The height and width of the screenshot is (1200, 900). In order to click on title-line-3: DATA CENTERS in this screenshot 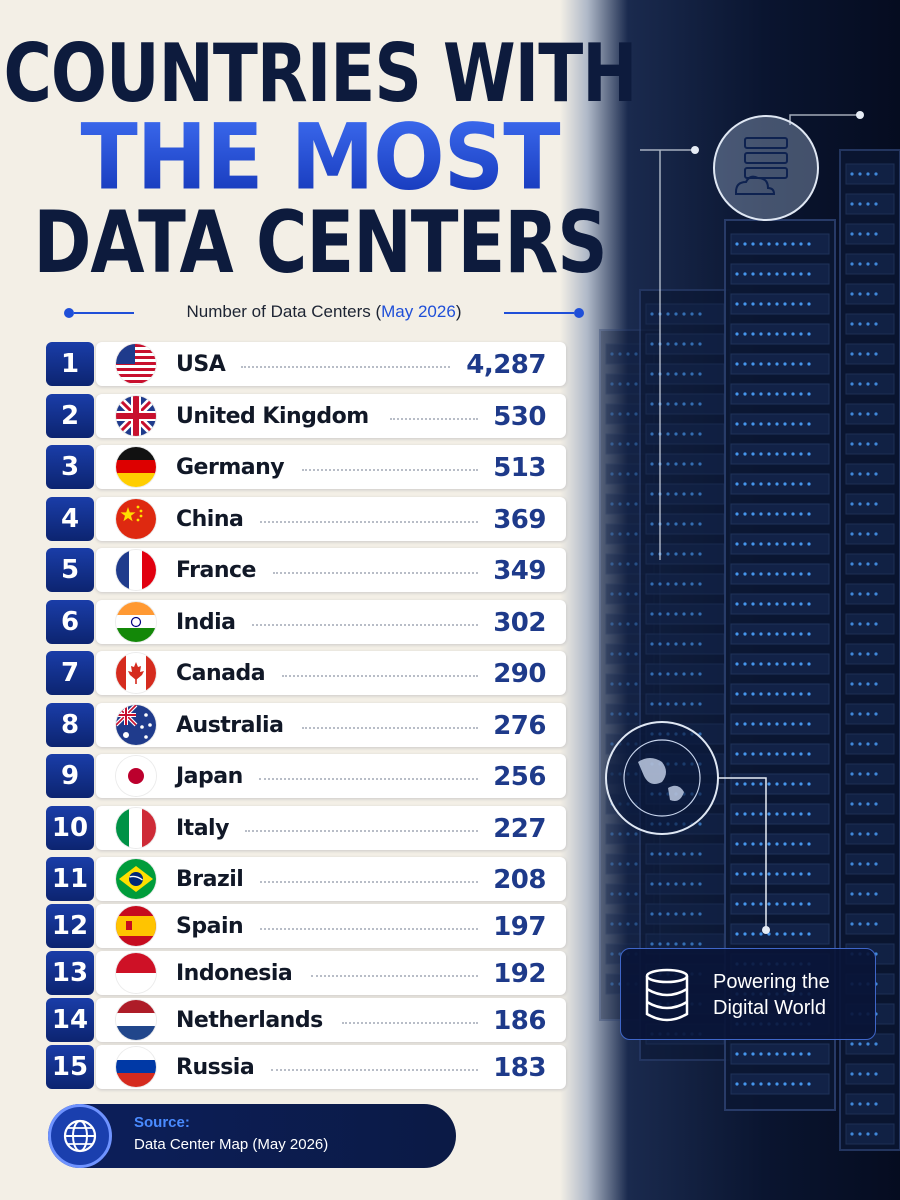, I will do `click(320, 242)`.